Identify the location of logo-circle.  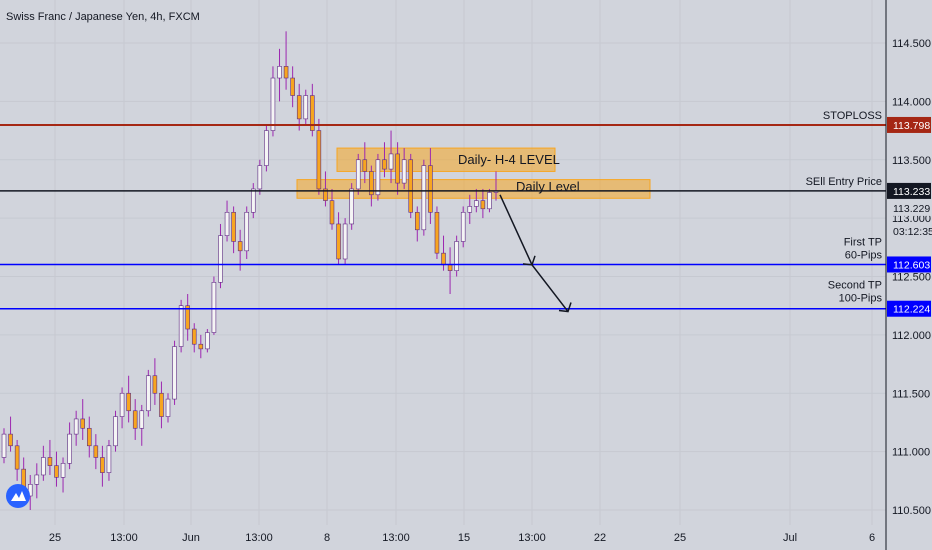
(18, 496).